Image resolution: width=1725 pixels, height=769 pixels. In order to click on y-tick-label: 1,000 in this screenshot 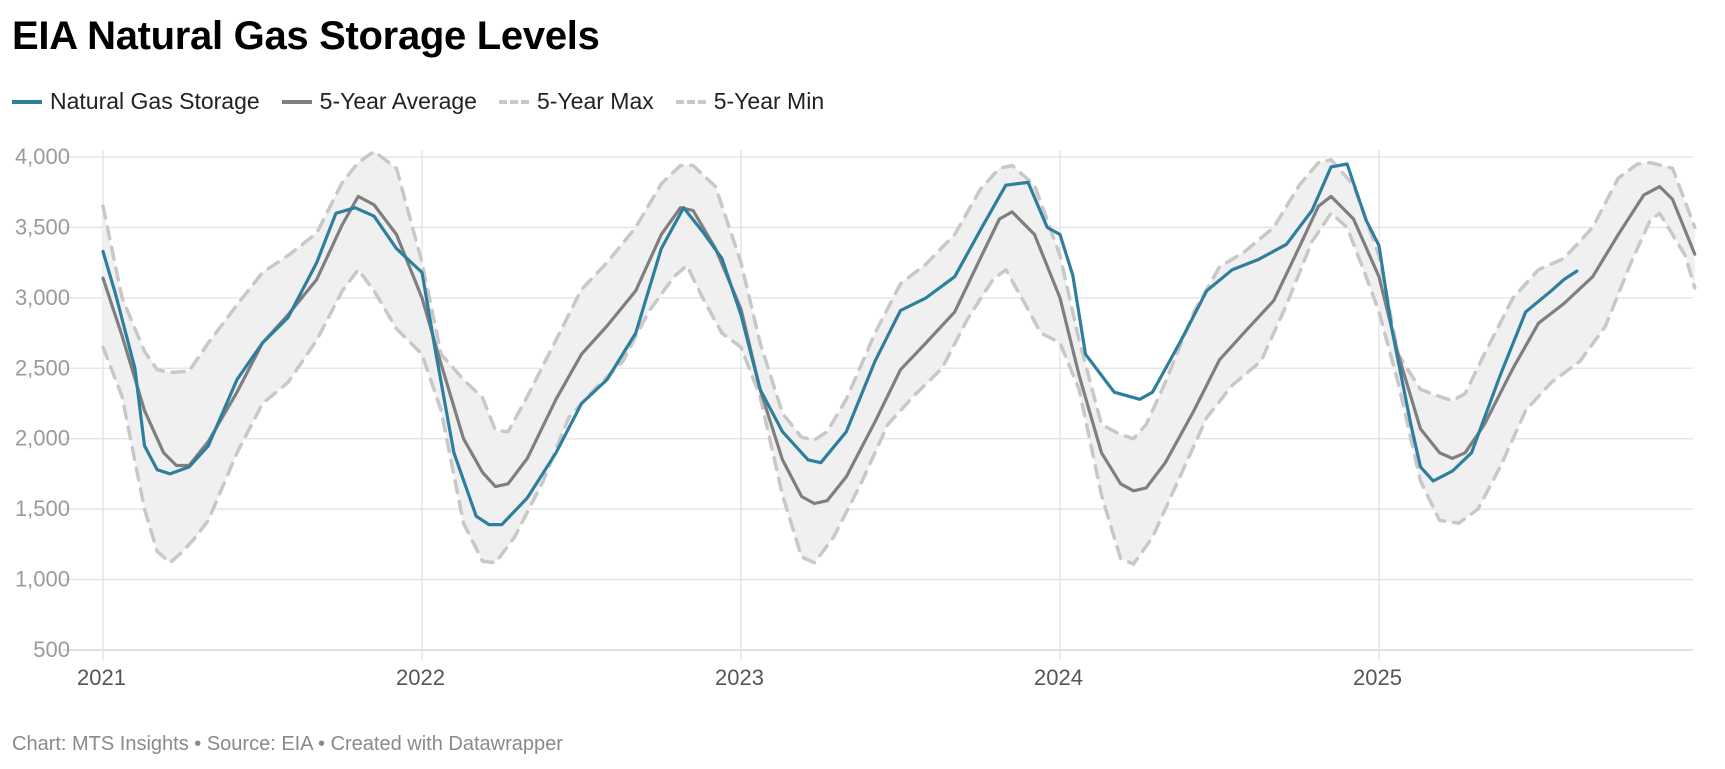, I will do `click(42, 579)`.